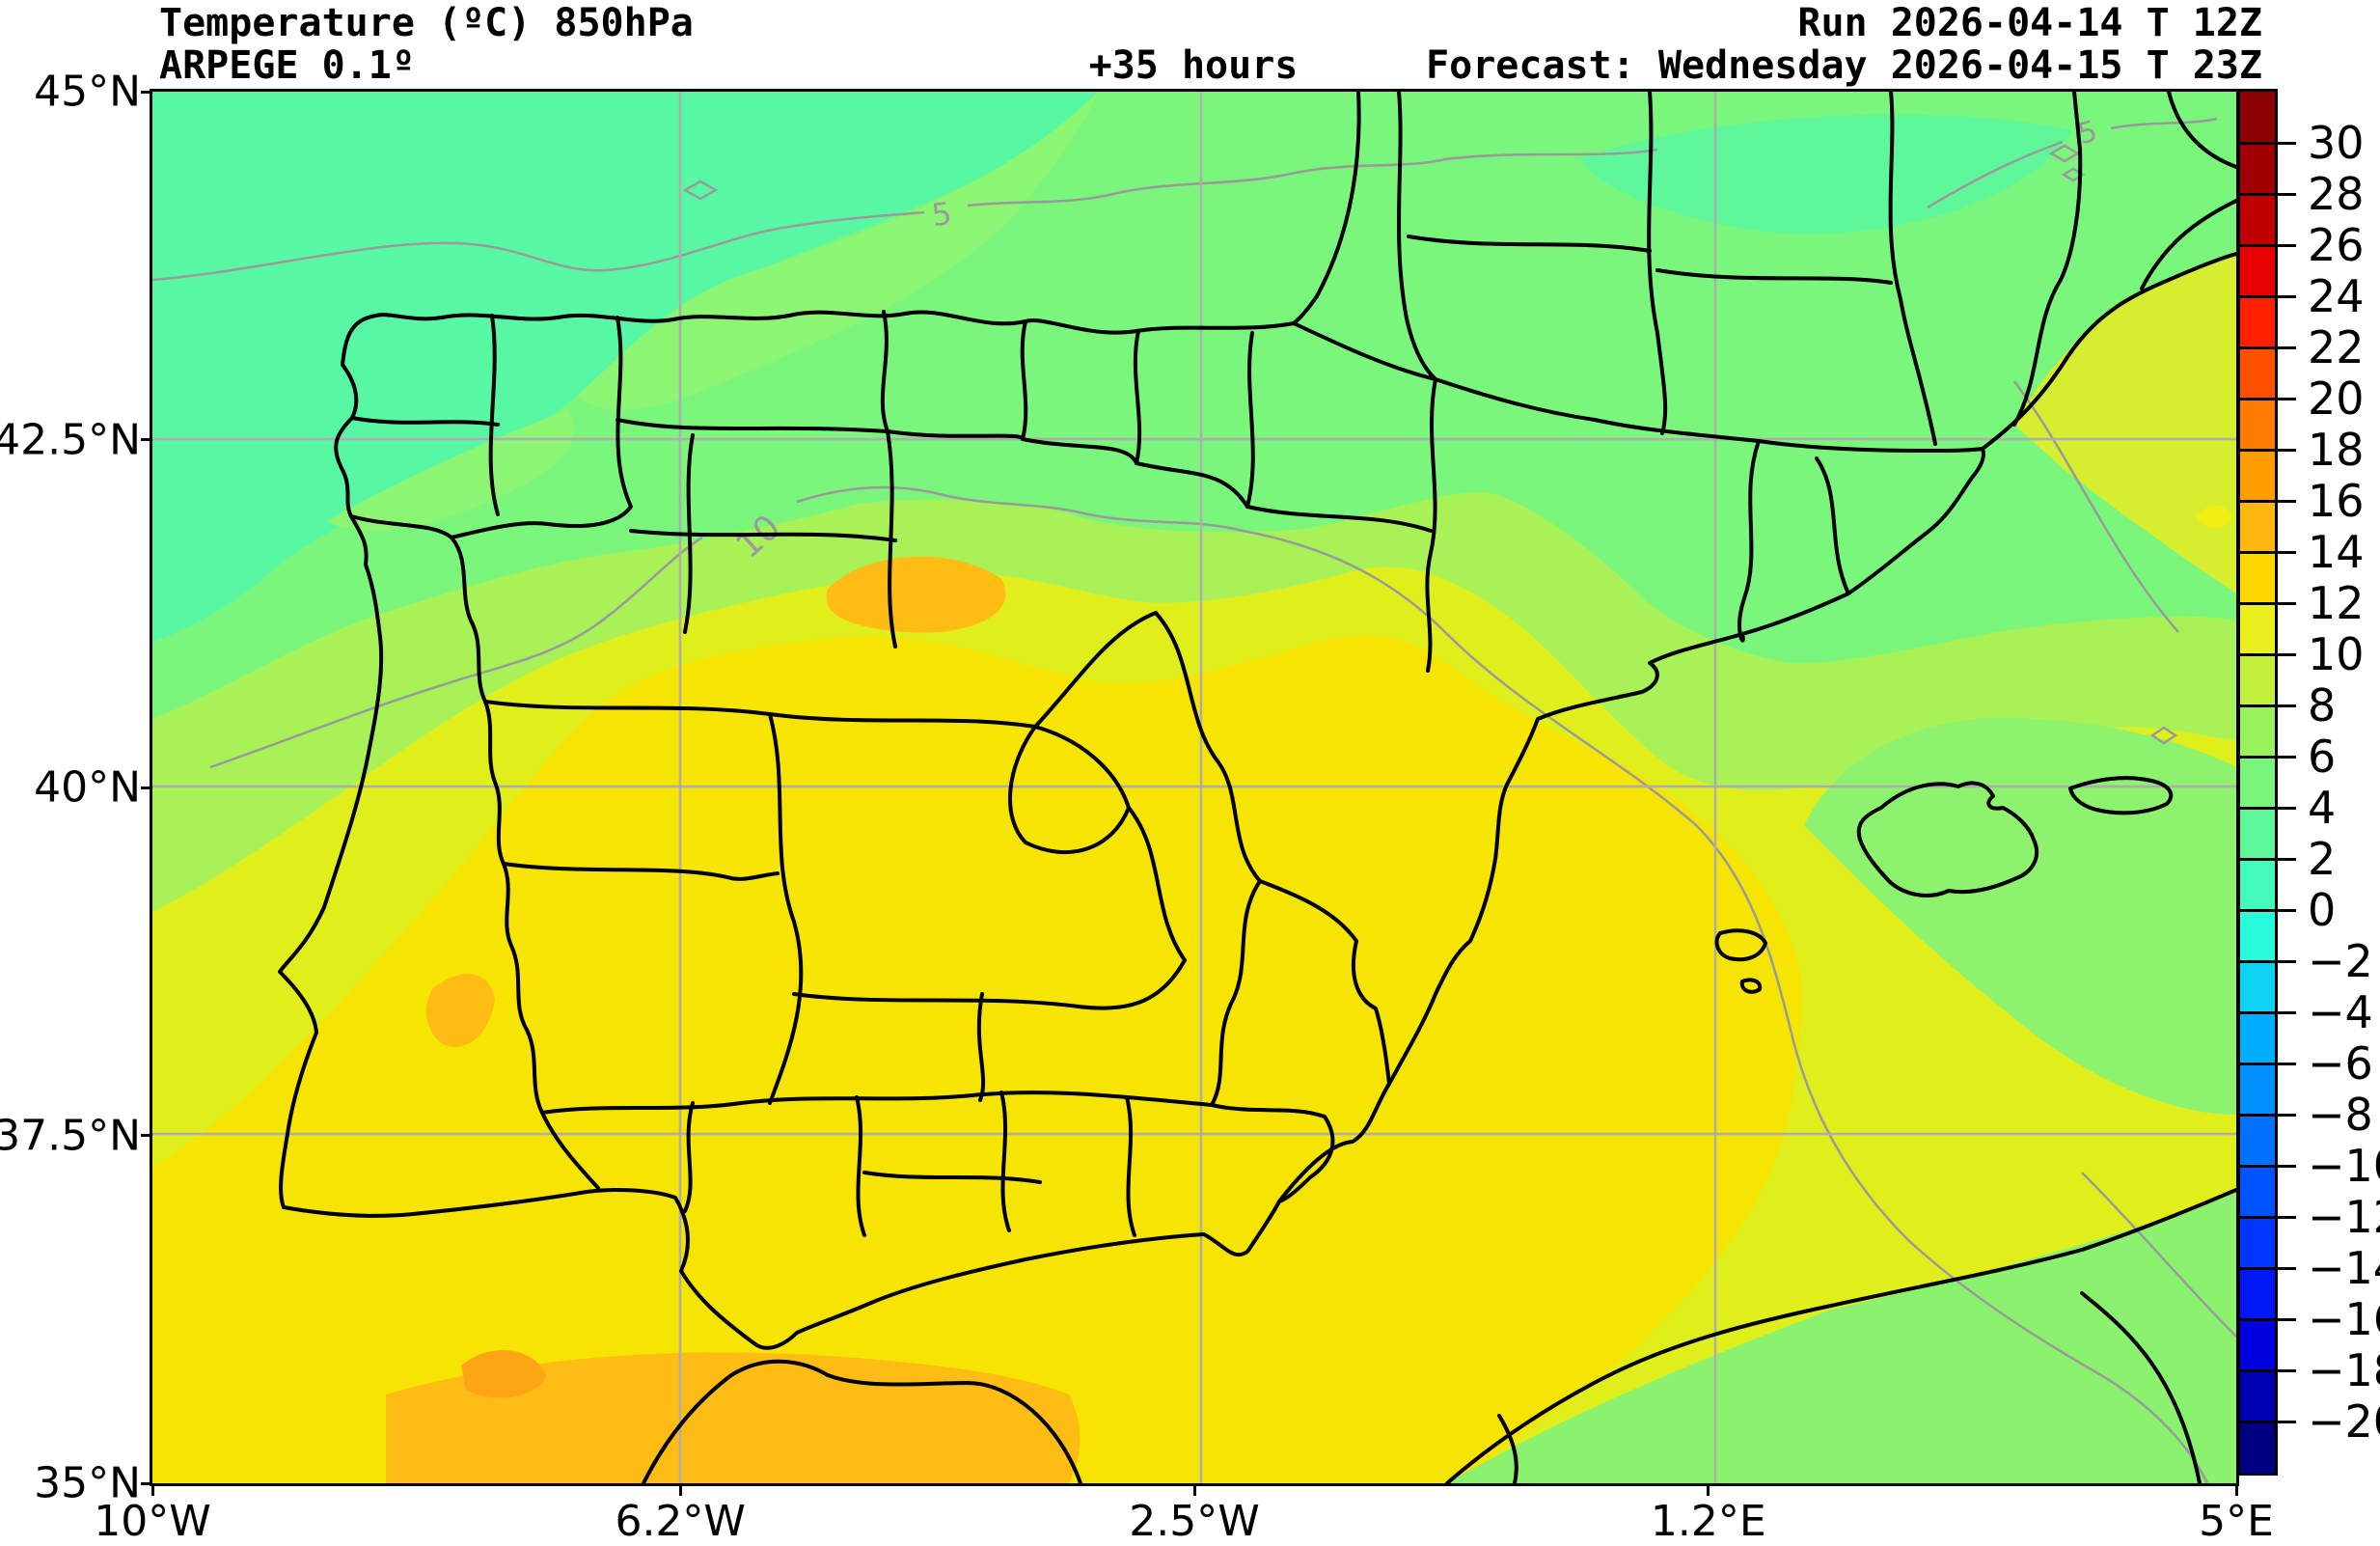 The width and height of the screenshot is (2380, 1546). Describe the element at coordinates (503, 1373) in the screenshot. I see `fill-deep-orange-strait` at that location.